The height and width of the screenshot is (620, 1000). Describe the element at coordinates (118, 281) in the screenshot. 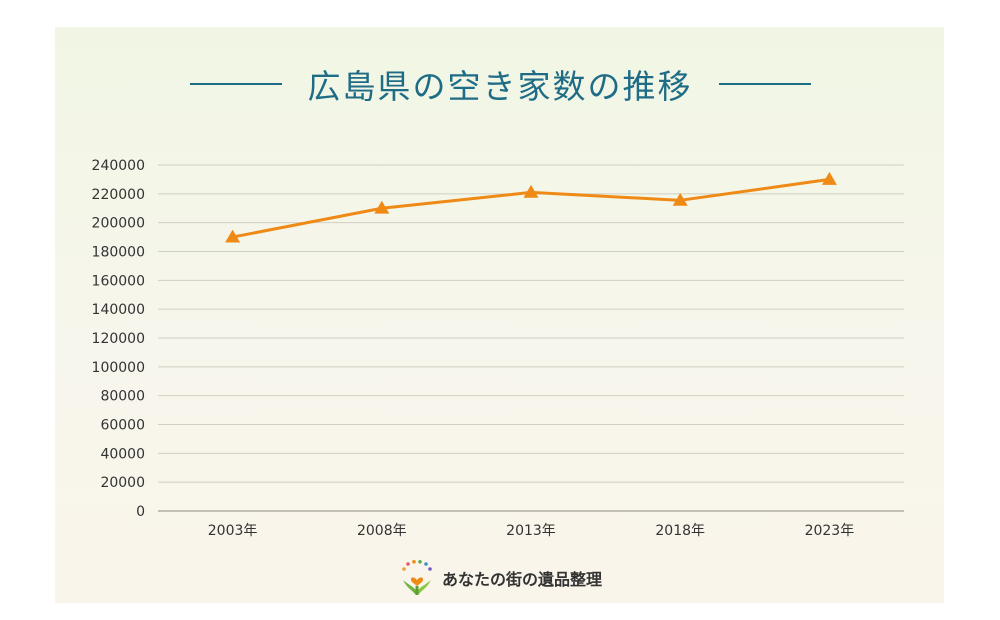

I see `y-tick-label: 160000` at that location.